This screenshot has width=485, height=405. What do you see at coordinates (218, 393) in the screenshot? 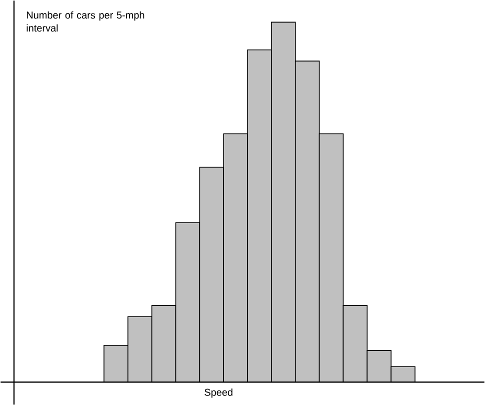
I see `x-axis-title: Speed` at bounding box center [218, 393].